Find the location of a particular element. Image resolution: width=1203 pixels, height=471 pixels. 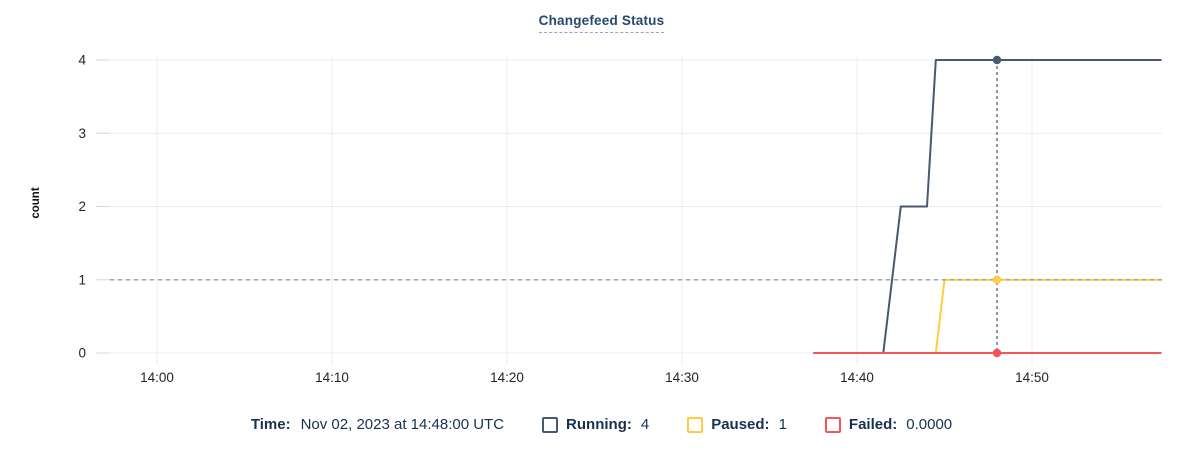

legend-item-value: 0.0000 is located at coordinates (929, 424).